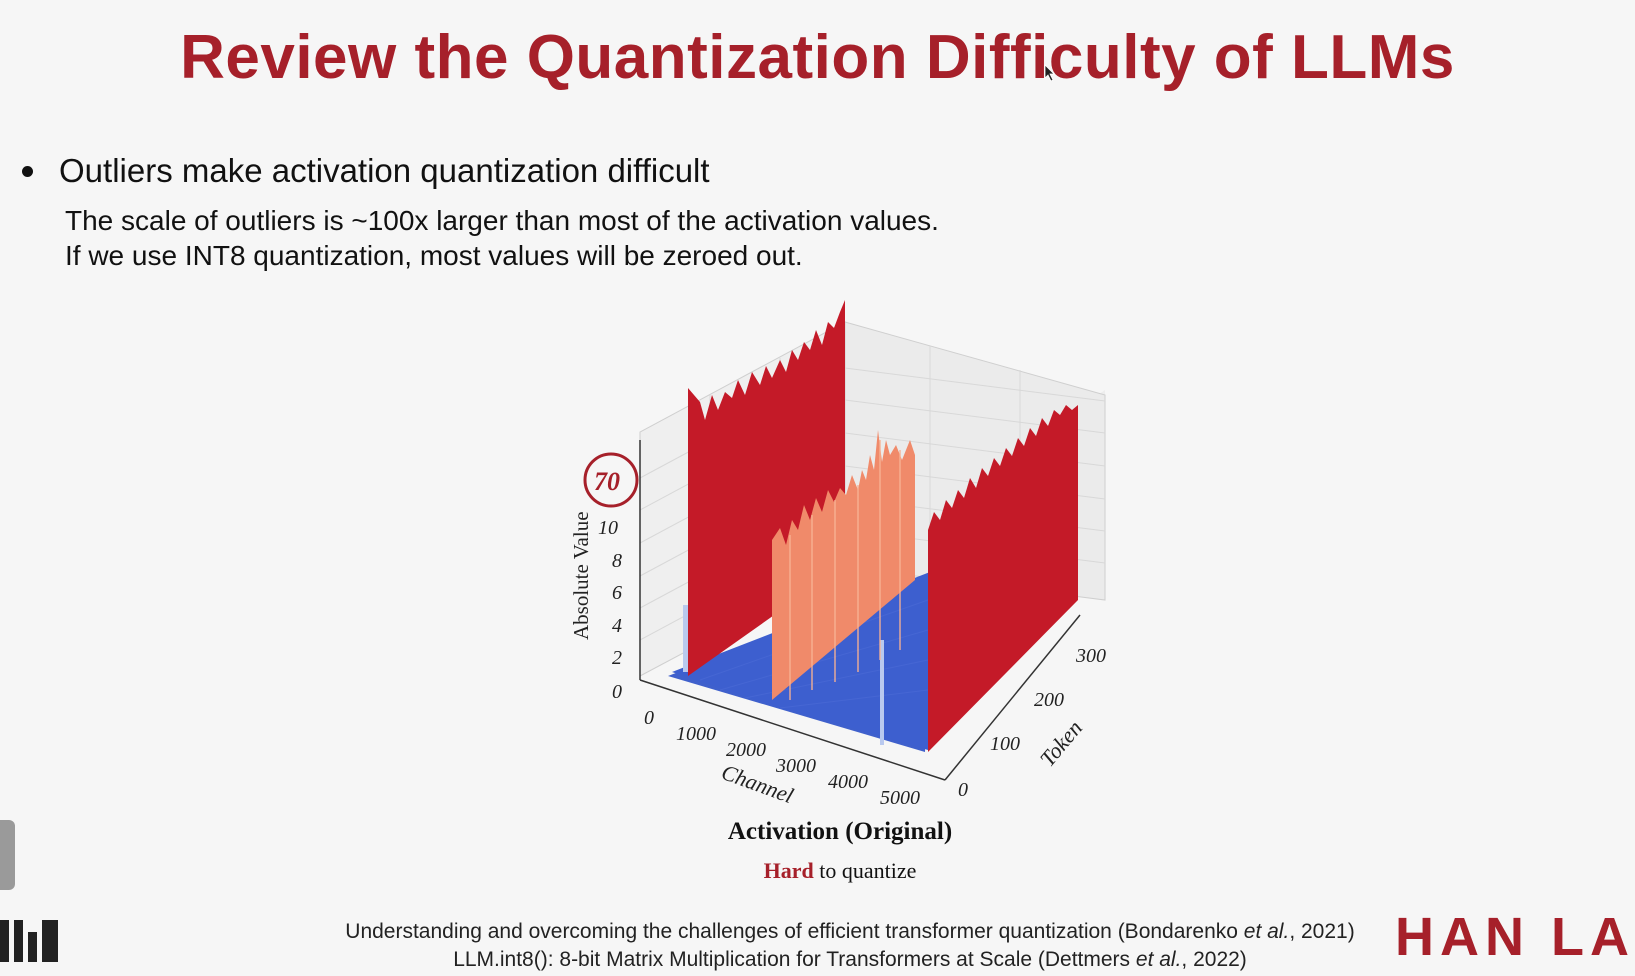  What do you see at coordinates (617, 658) in the screenshot?
I see `z-tick-2: 2` at bounding box center [617, 658].